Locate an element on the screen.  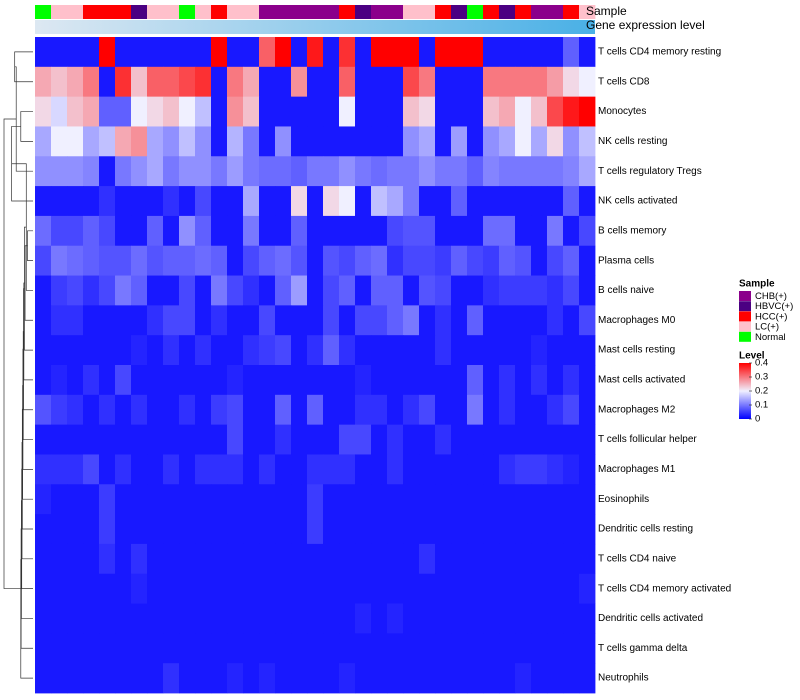
sample-legend-title: Sample is located at coordinates (757, 284).